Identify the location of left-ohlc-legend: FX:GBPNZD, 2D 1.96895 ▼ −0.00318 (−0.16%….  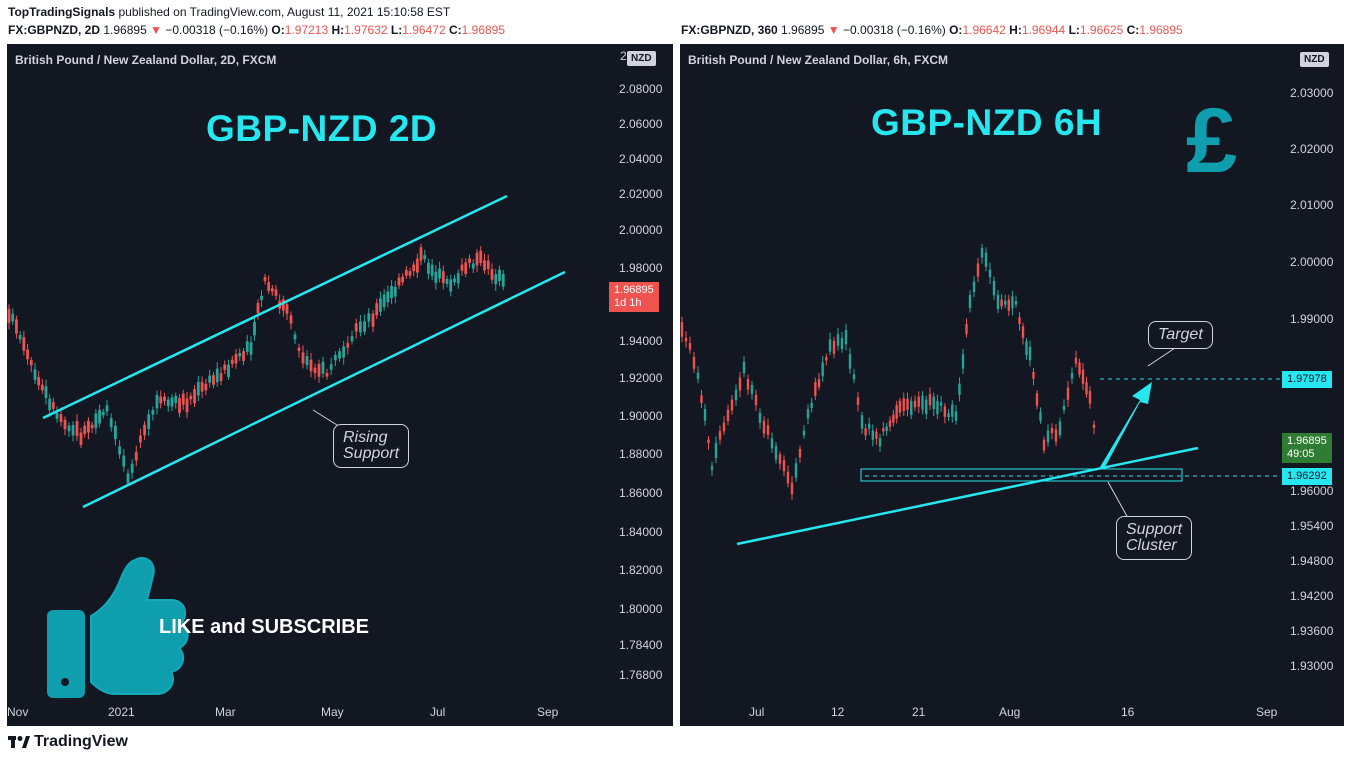
(256, 30).